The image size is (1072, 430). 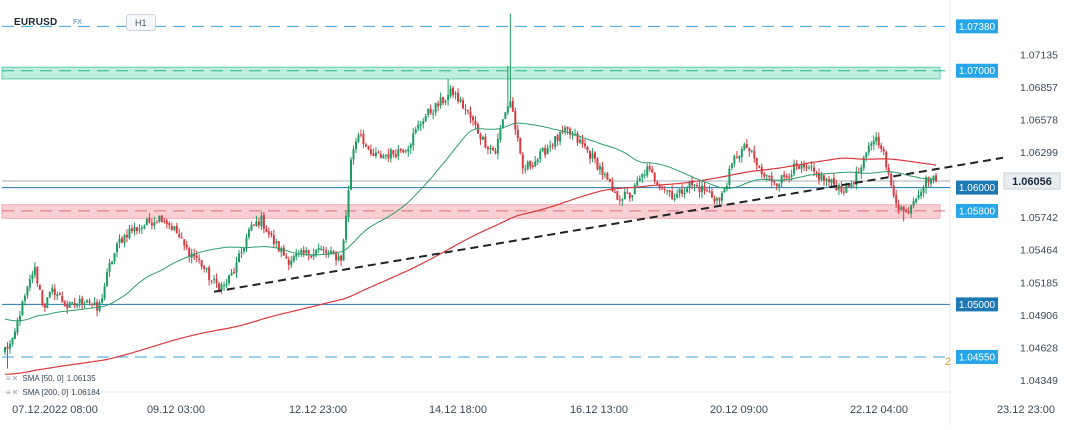 I want to click on legend-sma200: ≡✕ SMA [200, 0] 1.06184, so click(x=53, y=392).